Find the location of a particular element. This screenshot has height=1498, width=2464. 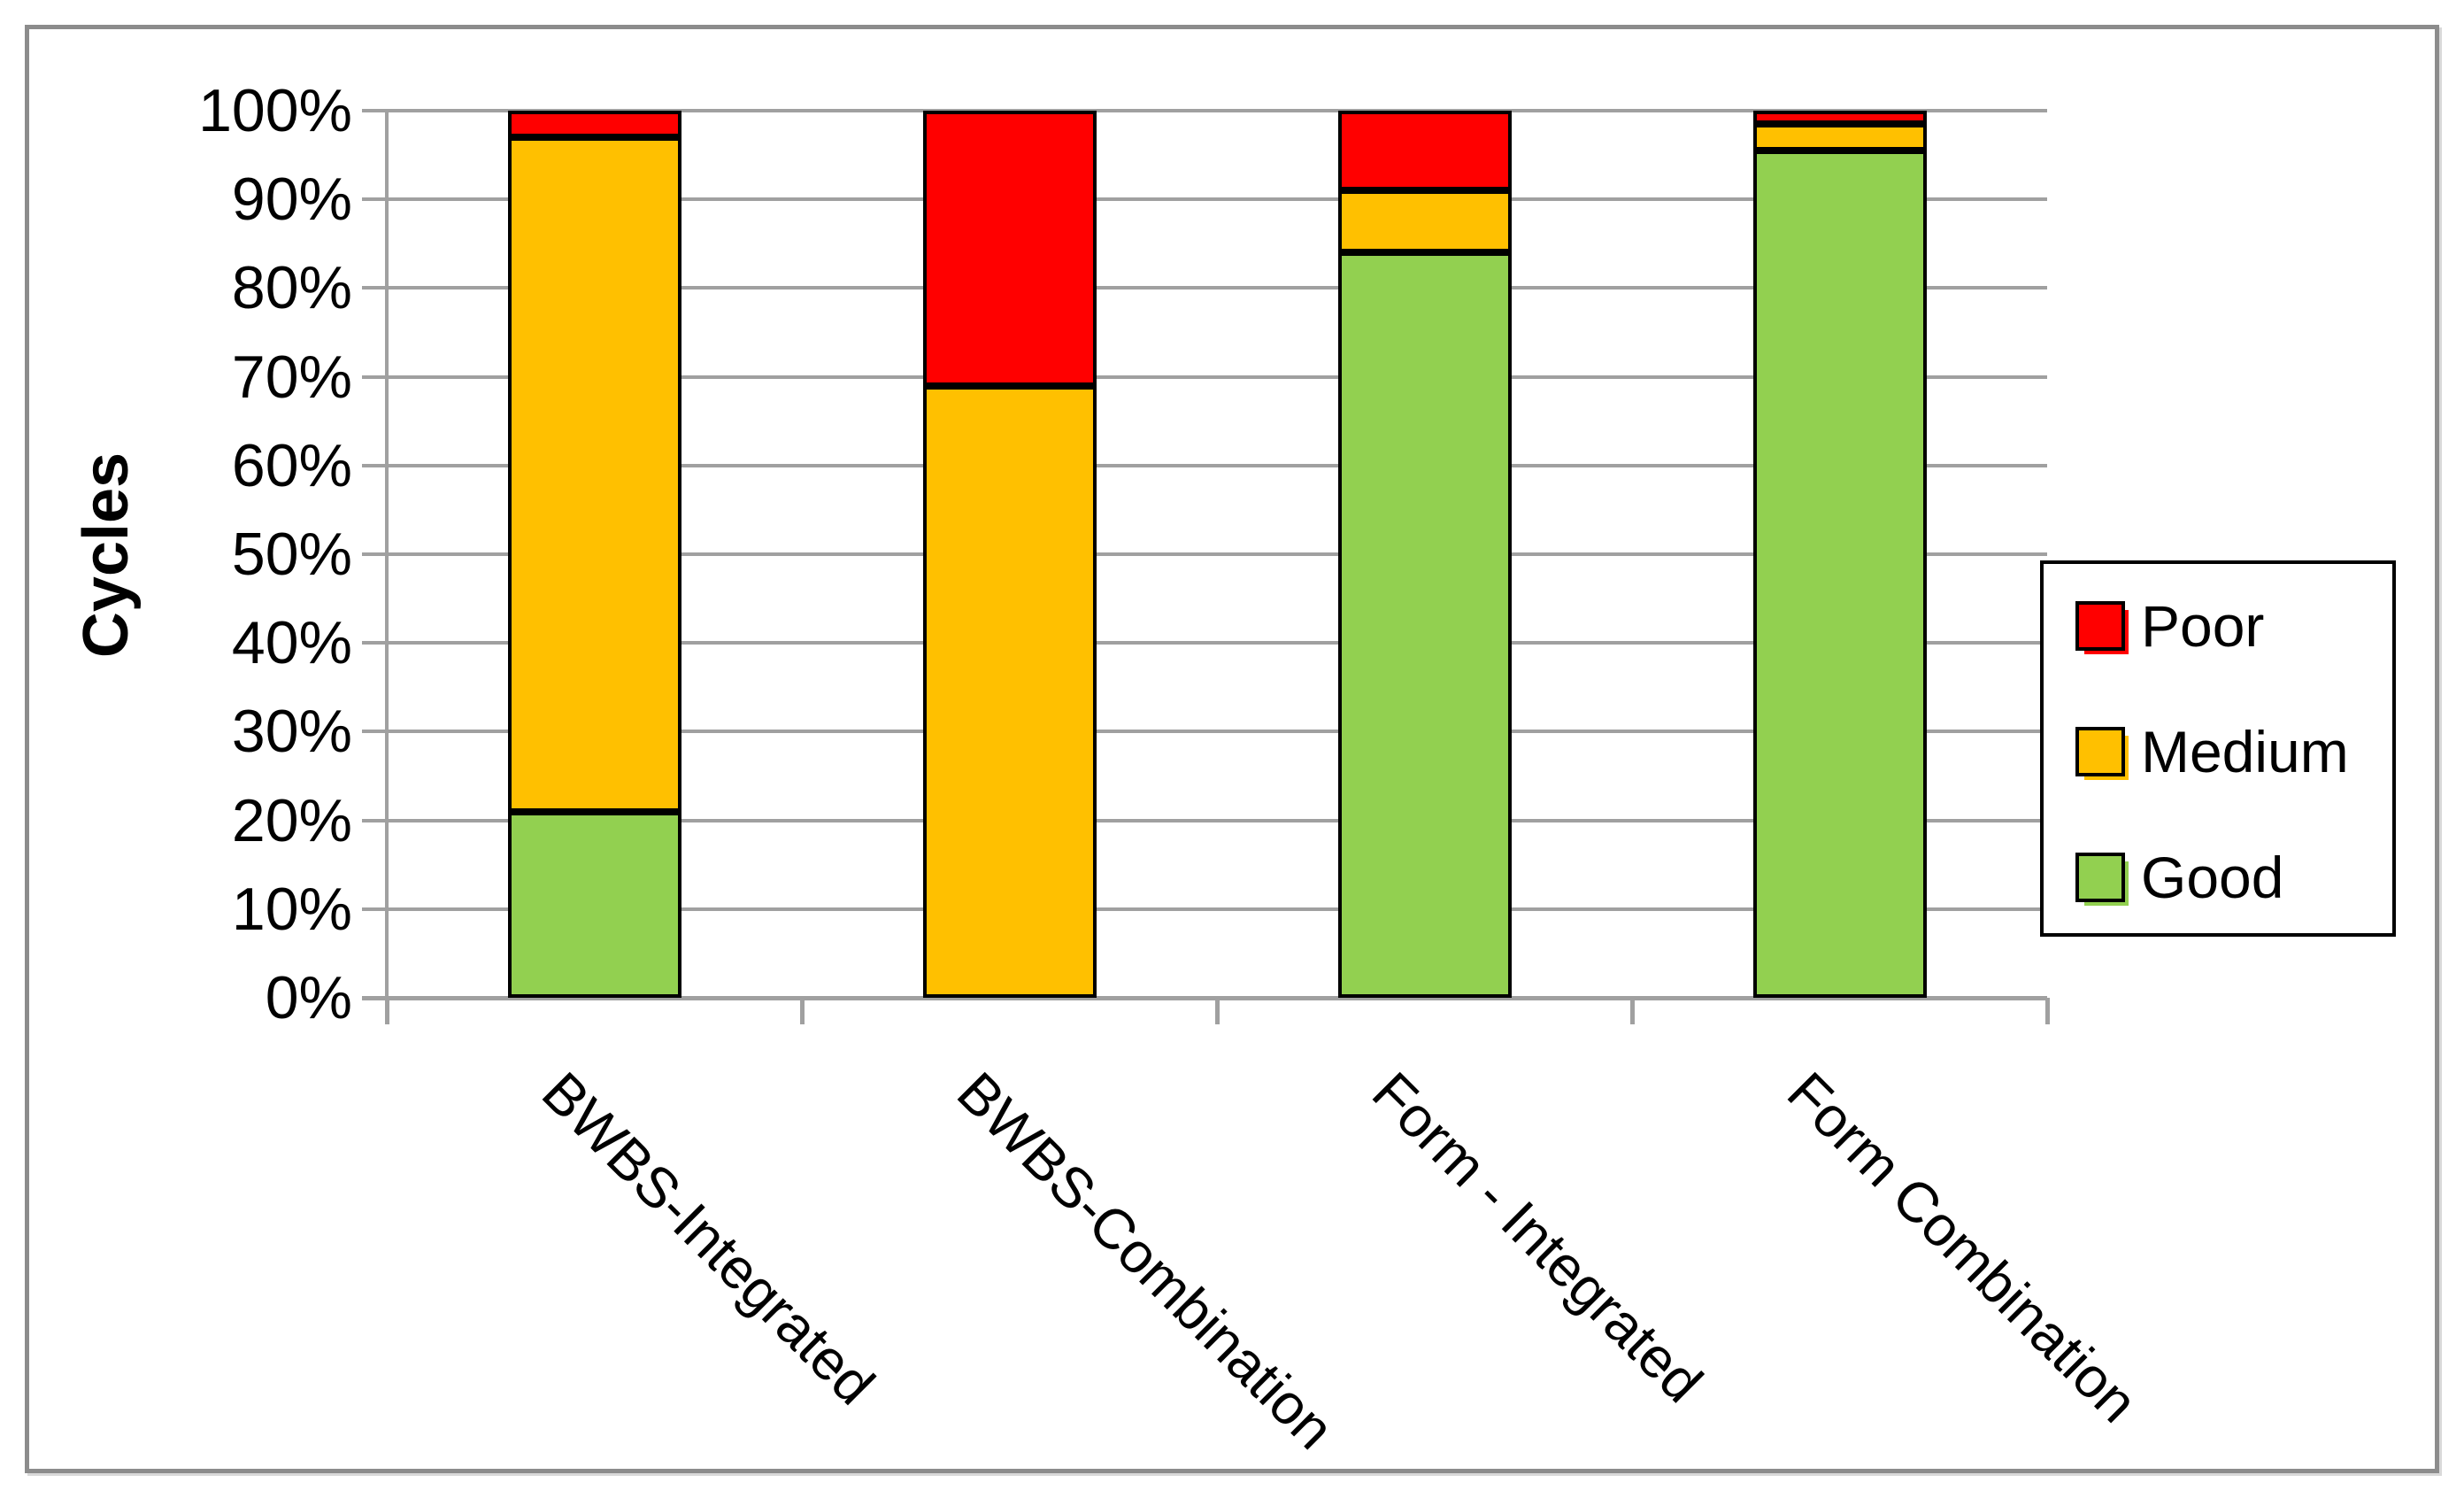

legend-item-good: Good is located at coordinates (2179, 877).